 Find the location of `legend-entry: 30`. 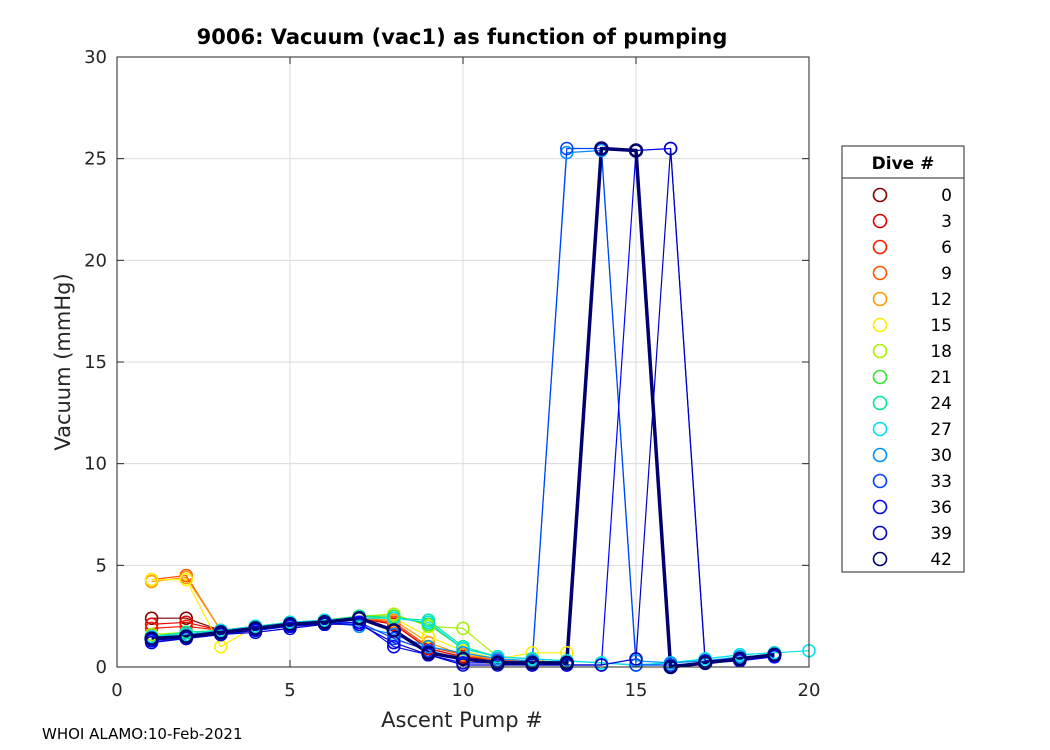

legend-entry: 30 is located at coordinates (941, 456).